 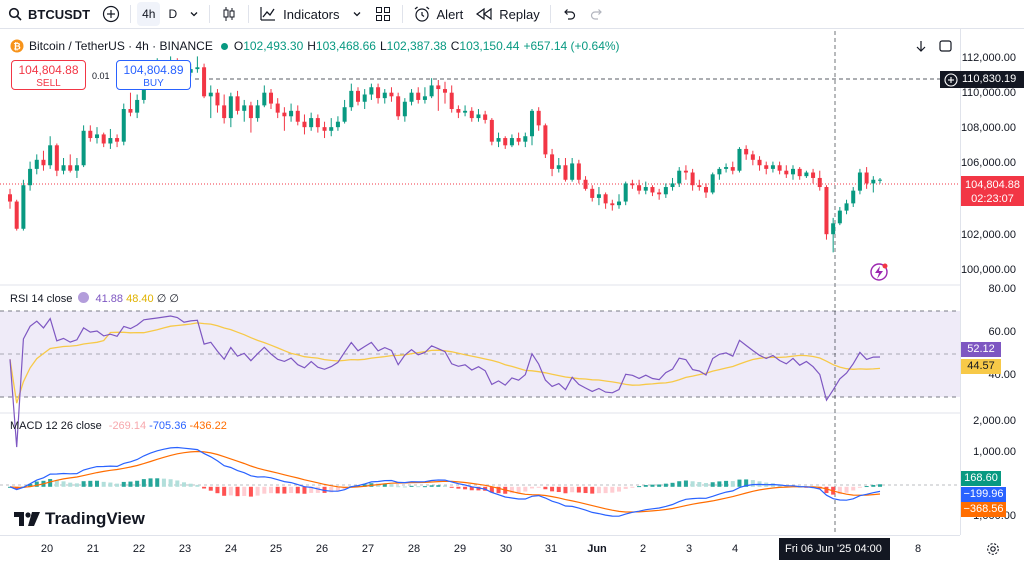 What do you see at coordinates (153, 83) in the screenshot?
I see `buy-label: BUY` at bounding box center [153, 83].